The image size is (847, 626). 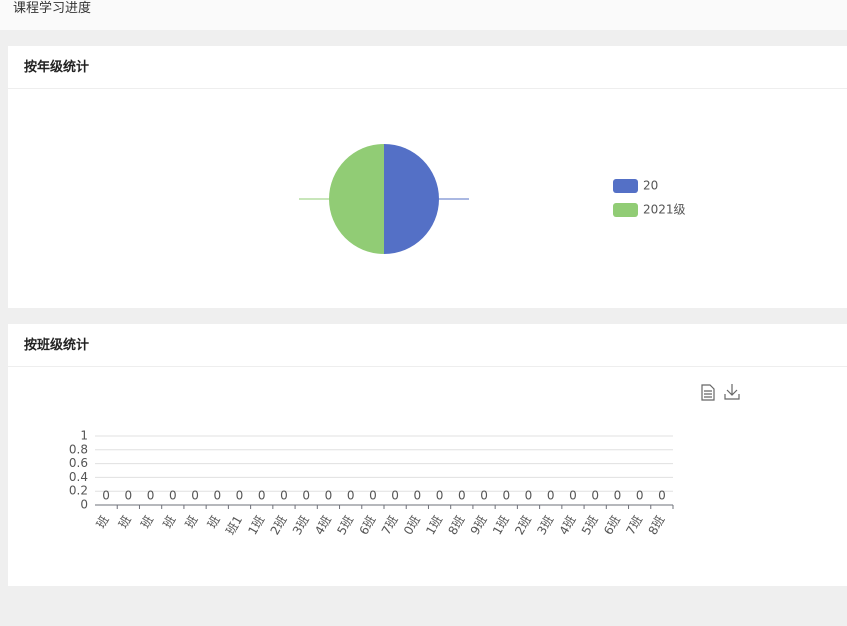 What do you see at coordinates (78, 477) in the screenshot?
I see `y-tick-label: 0.4` at bounding box center [78, 477].